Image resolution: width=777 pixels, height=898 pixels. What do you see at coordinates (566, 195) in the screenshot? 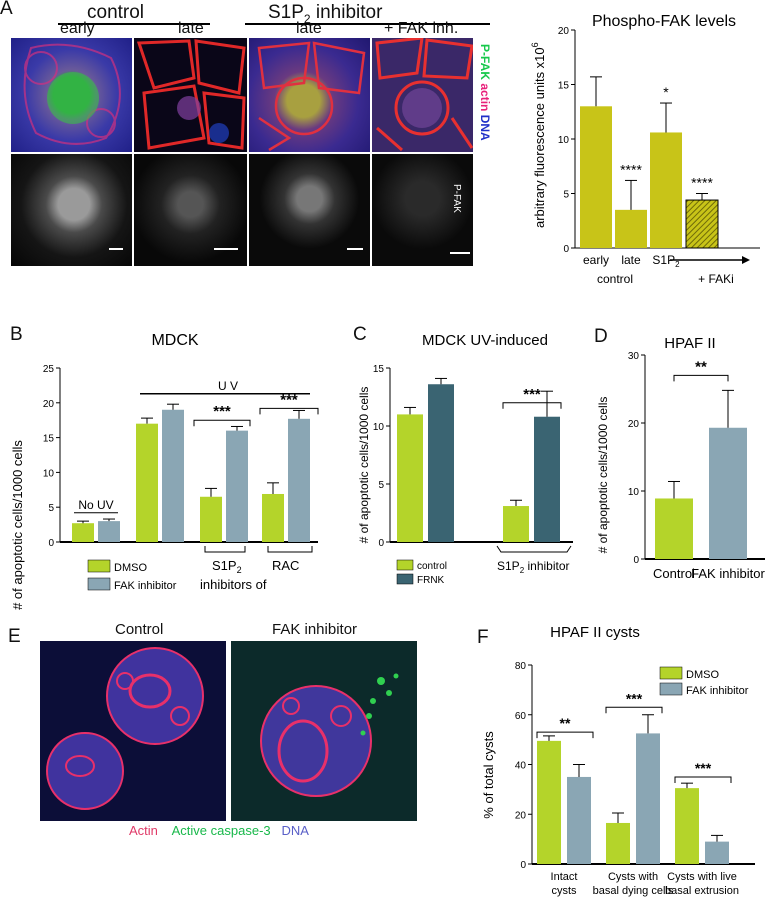
I see `a-y-tick-label: 5` at bounding box center [566, 195].